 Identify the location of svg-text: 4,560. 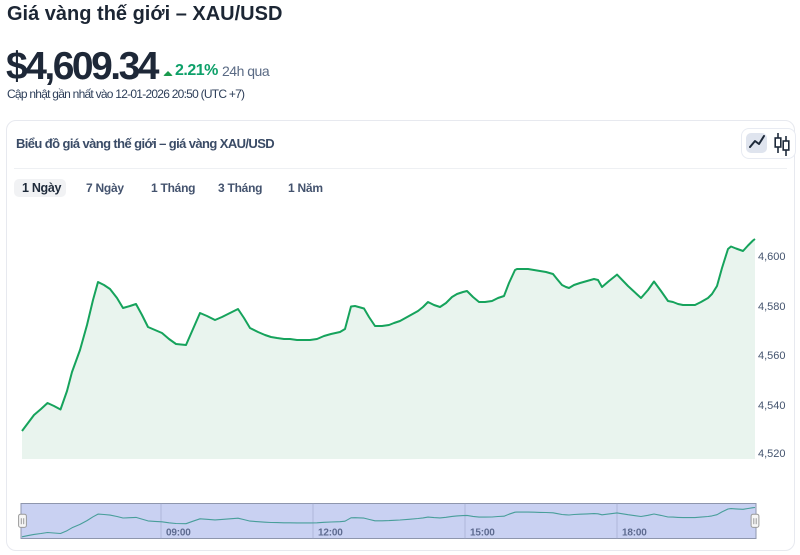
(772, 356).